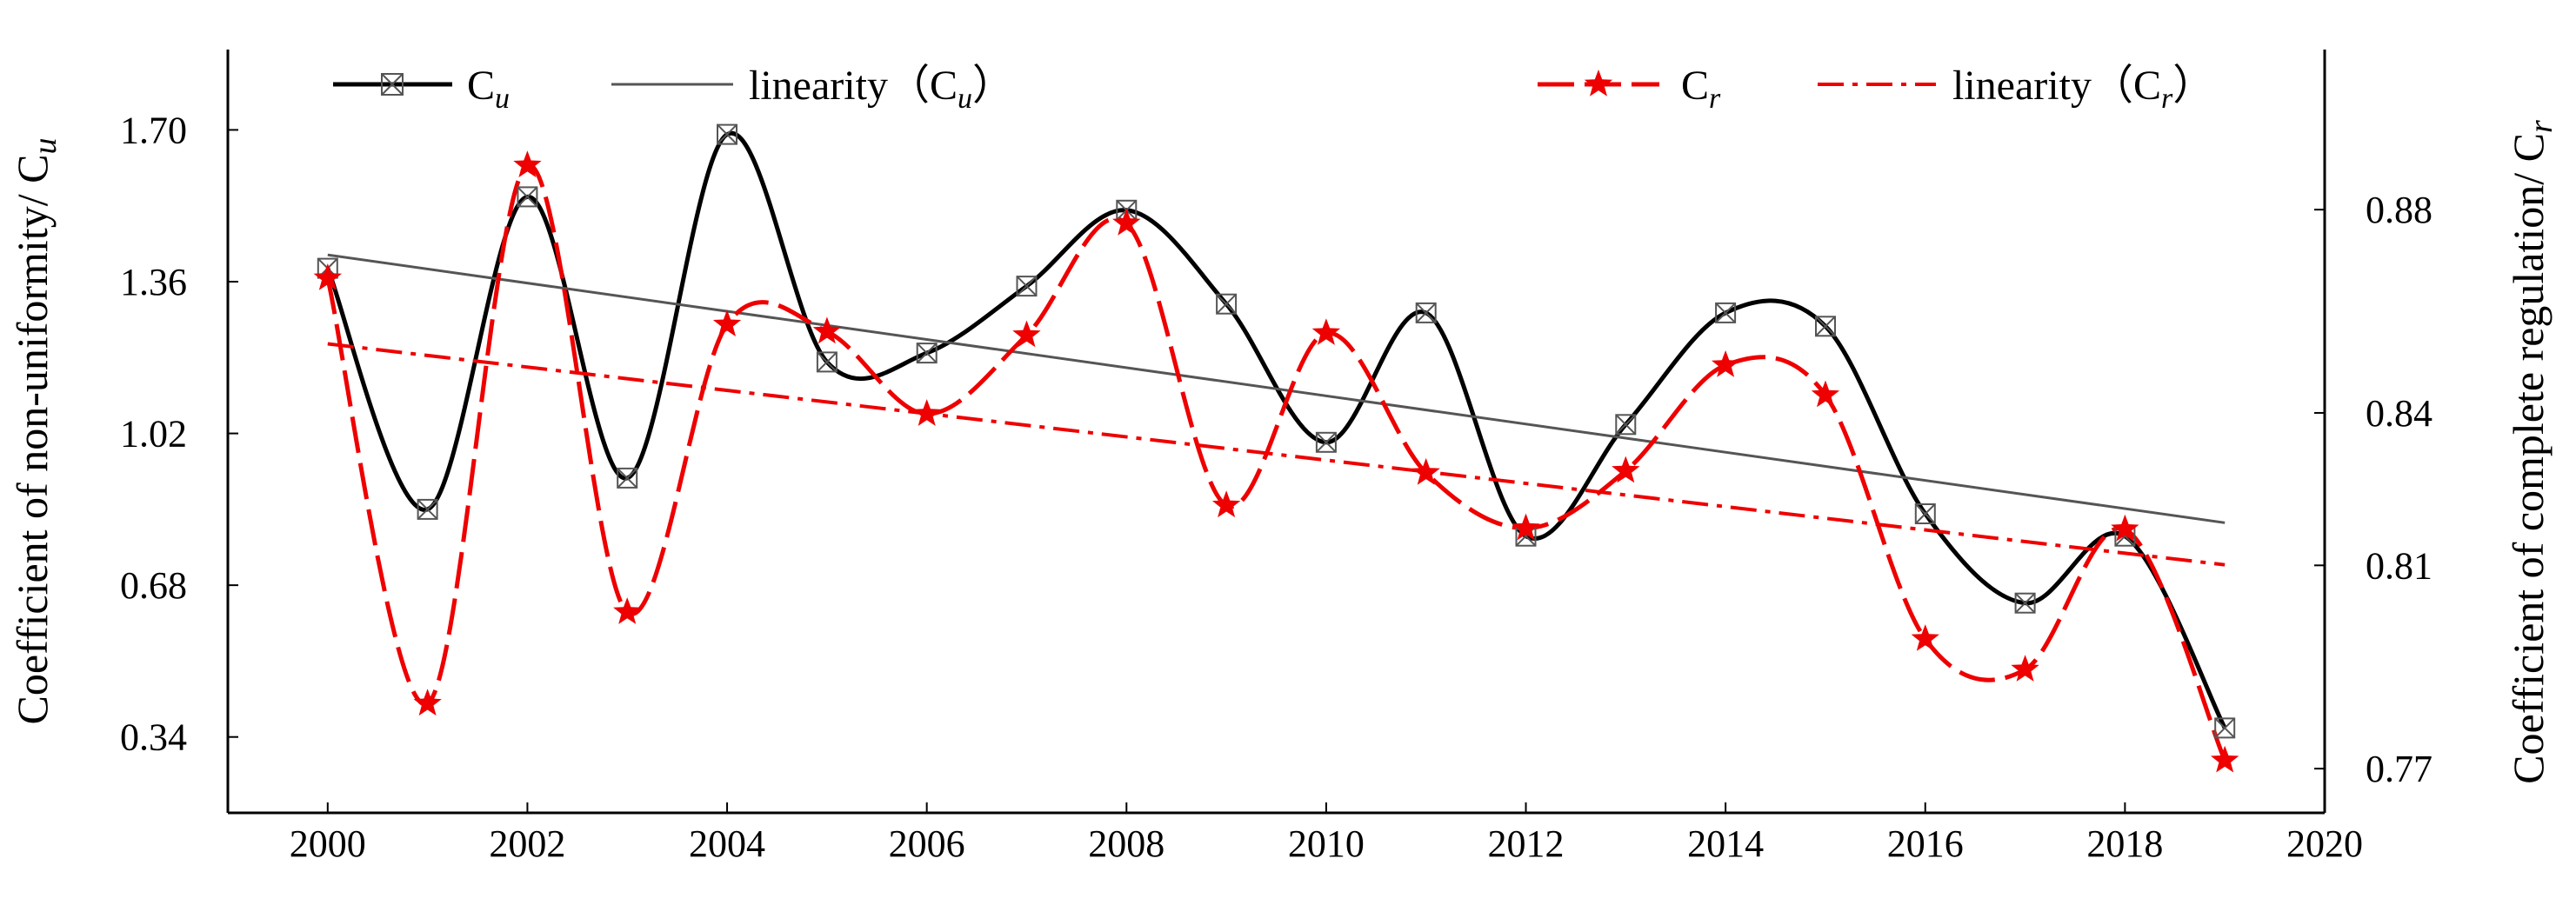 Image resolution: width=2576 pixels, height=905 pixels. Describe the element at coordinates (927, 843) in the screenshot. I see `x-tick-label: 2006` at that location.